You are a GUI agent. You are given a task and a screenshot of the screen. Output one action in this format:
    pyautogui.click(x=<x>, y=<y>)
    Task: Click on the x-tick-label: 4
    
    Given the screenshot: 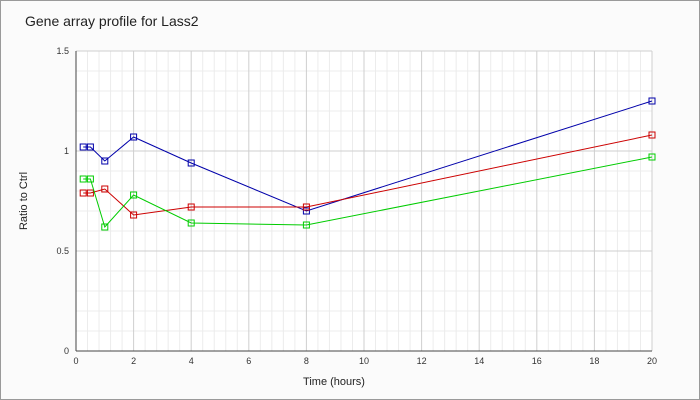 What is the action you would take?
    pyautogui.click(x=191, y=361)
    